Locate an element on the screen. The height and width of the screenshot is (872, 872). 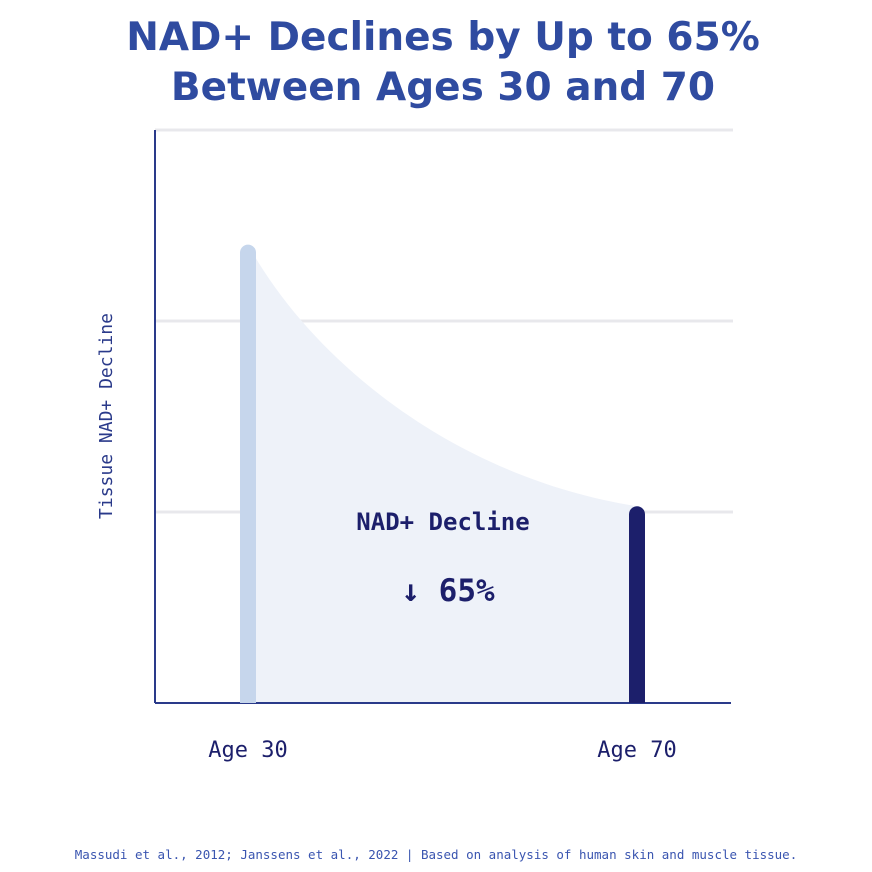
annotation: NAD+ Decline is located at coordinates (442, 522).